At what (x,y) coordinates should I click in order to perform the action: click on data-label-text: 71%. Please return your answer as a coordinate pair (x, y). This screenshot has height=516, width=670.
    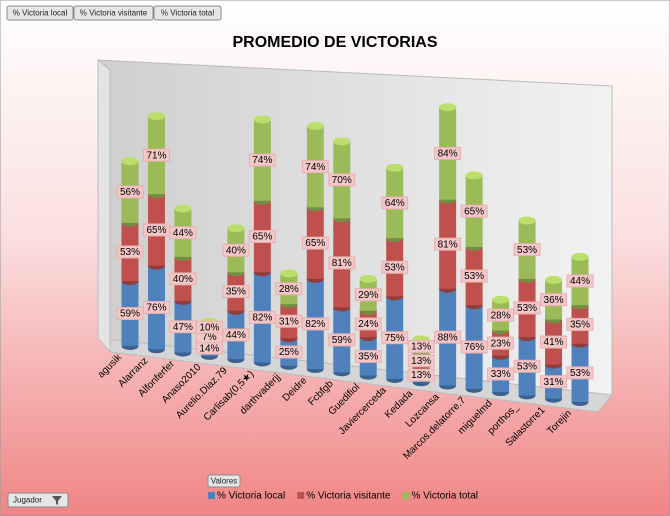
    Looking at the image, I should click on (156, 155).